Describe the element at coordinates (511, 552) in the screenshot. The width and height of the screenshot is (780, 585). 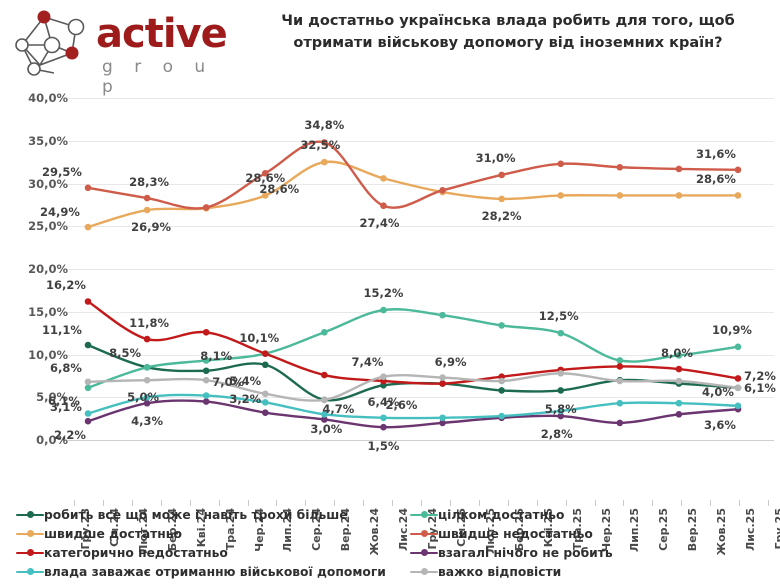
I see `legend-item: взагалі нічого не робить` at that location.